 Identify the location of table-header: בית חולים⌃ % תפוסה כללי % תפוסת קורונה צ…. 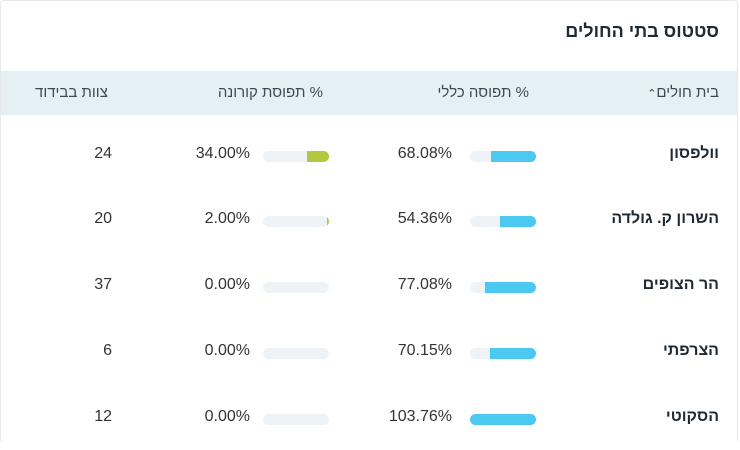
(369, 93).